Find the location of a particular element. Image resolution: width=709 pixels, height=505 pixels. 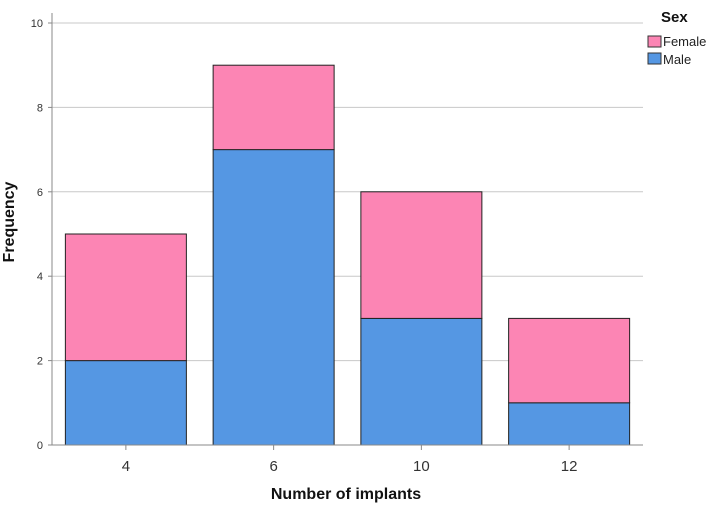

y-tick-label: 0 is located at coordinates (40, 446).